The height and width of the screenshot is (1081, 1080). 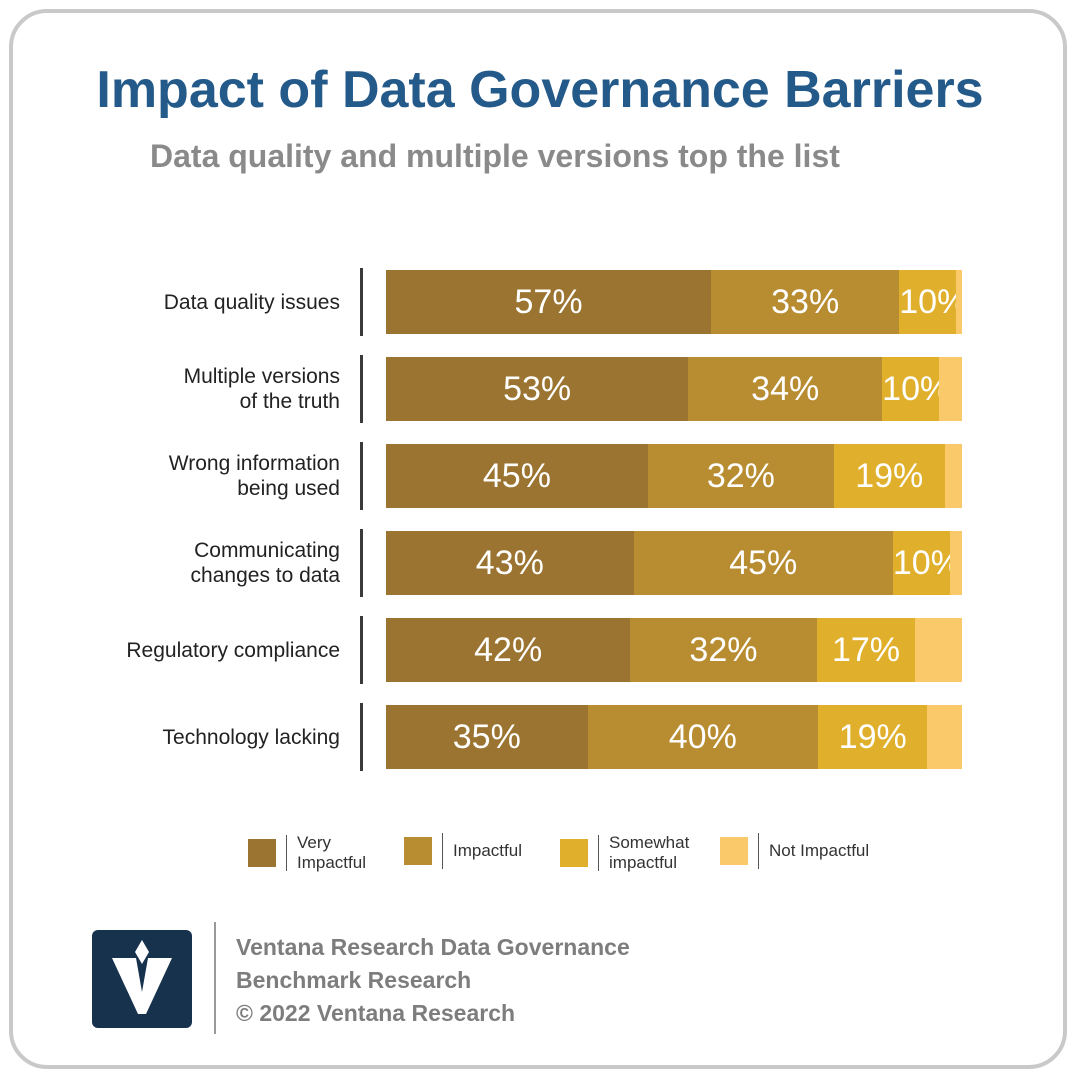 I want to click on bar-data-label: 17%, so click(x=866, y=650).